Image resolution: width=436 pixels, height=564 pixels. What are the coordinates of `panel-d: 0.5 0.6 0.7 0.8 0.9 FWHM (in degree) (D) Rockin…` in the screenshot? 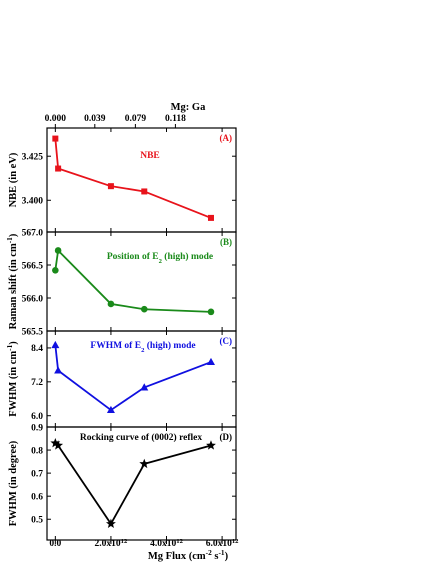 It's located at (122, 482).